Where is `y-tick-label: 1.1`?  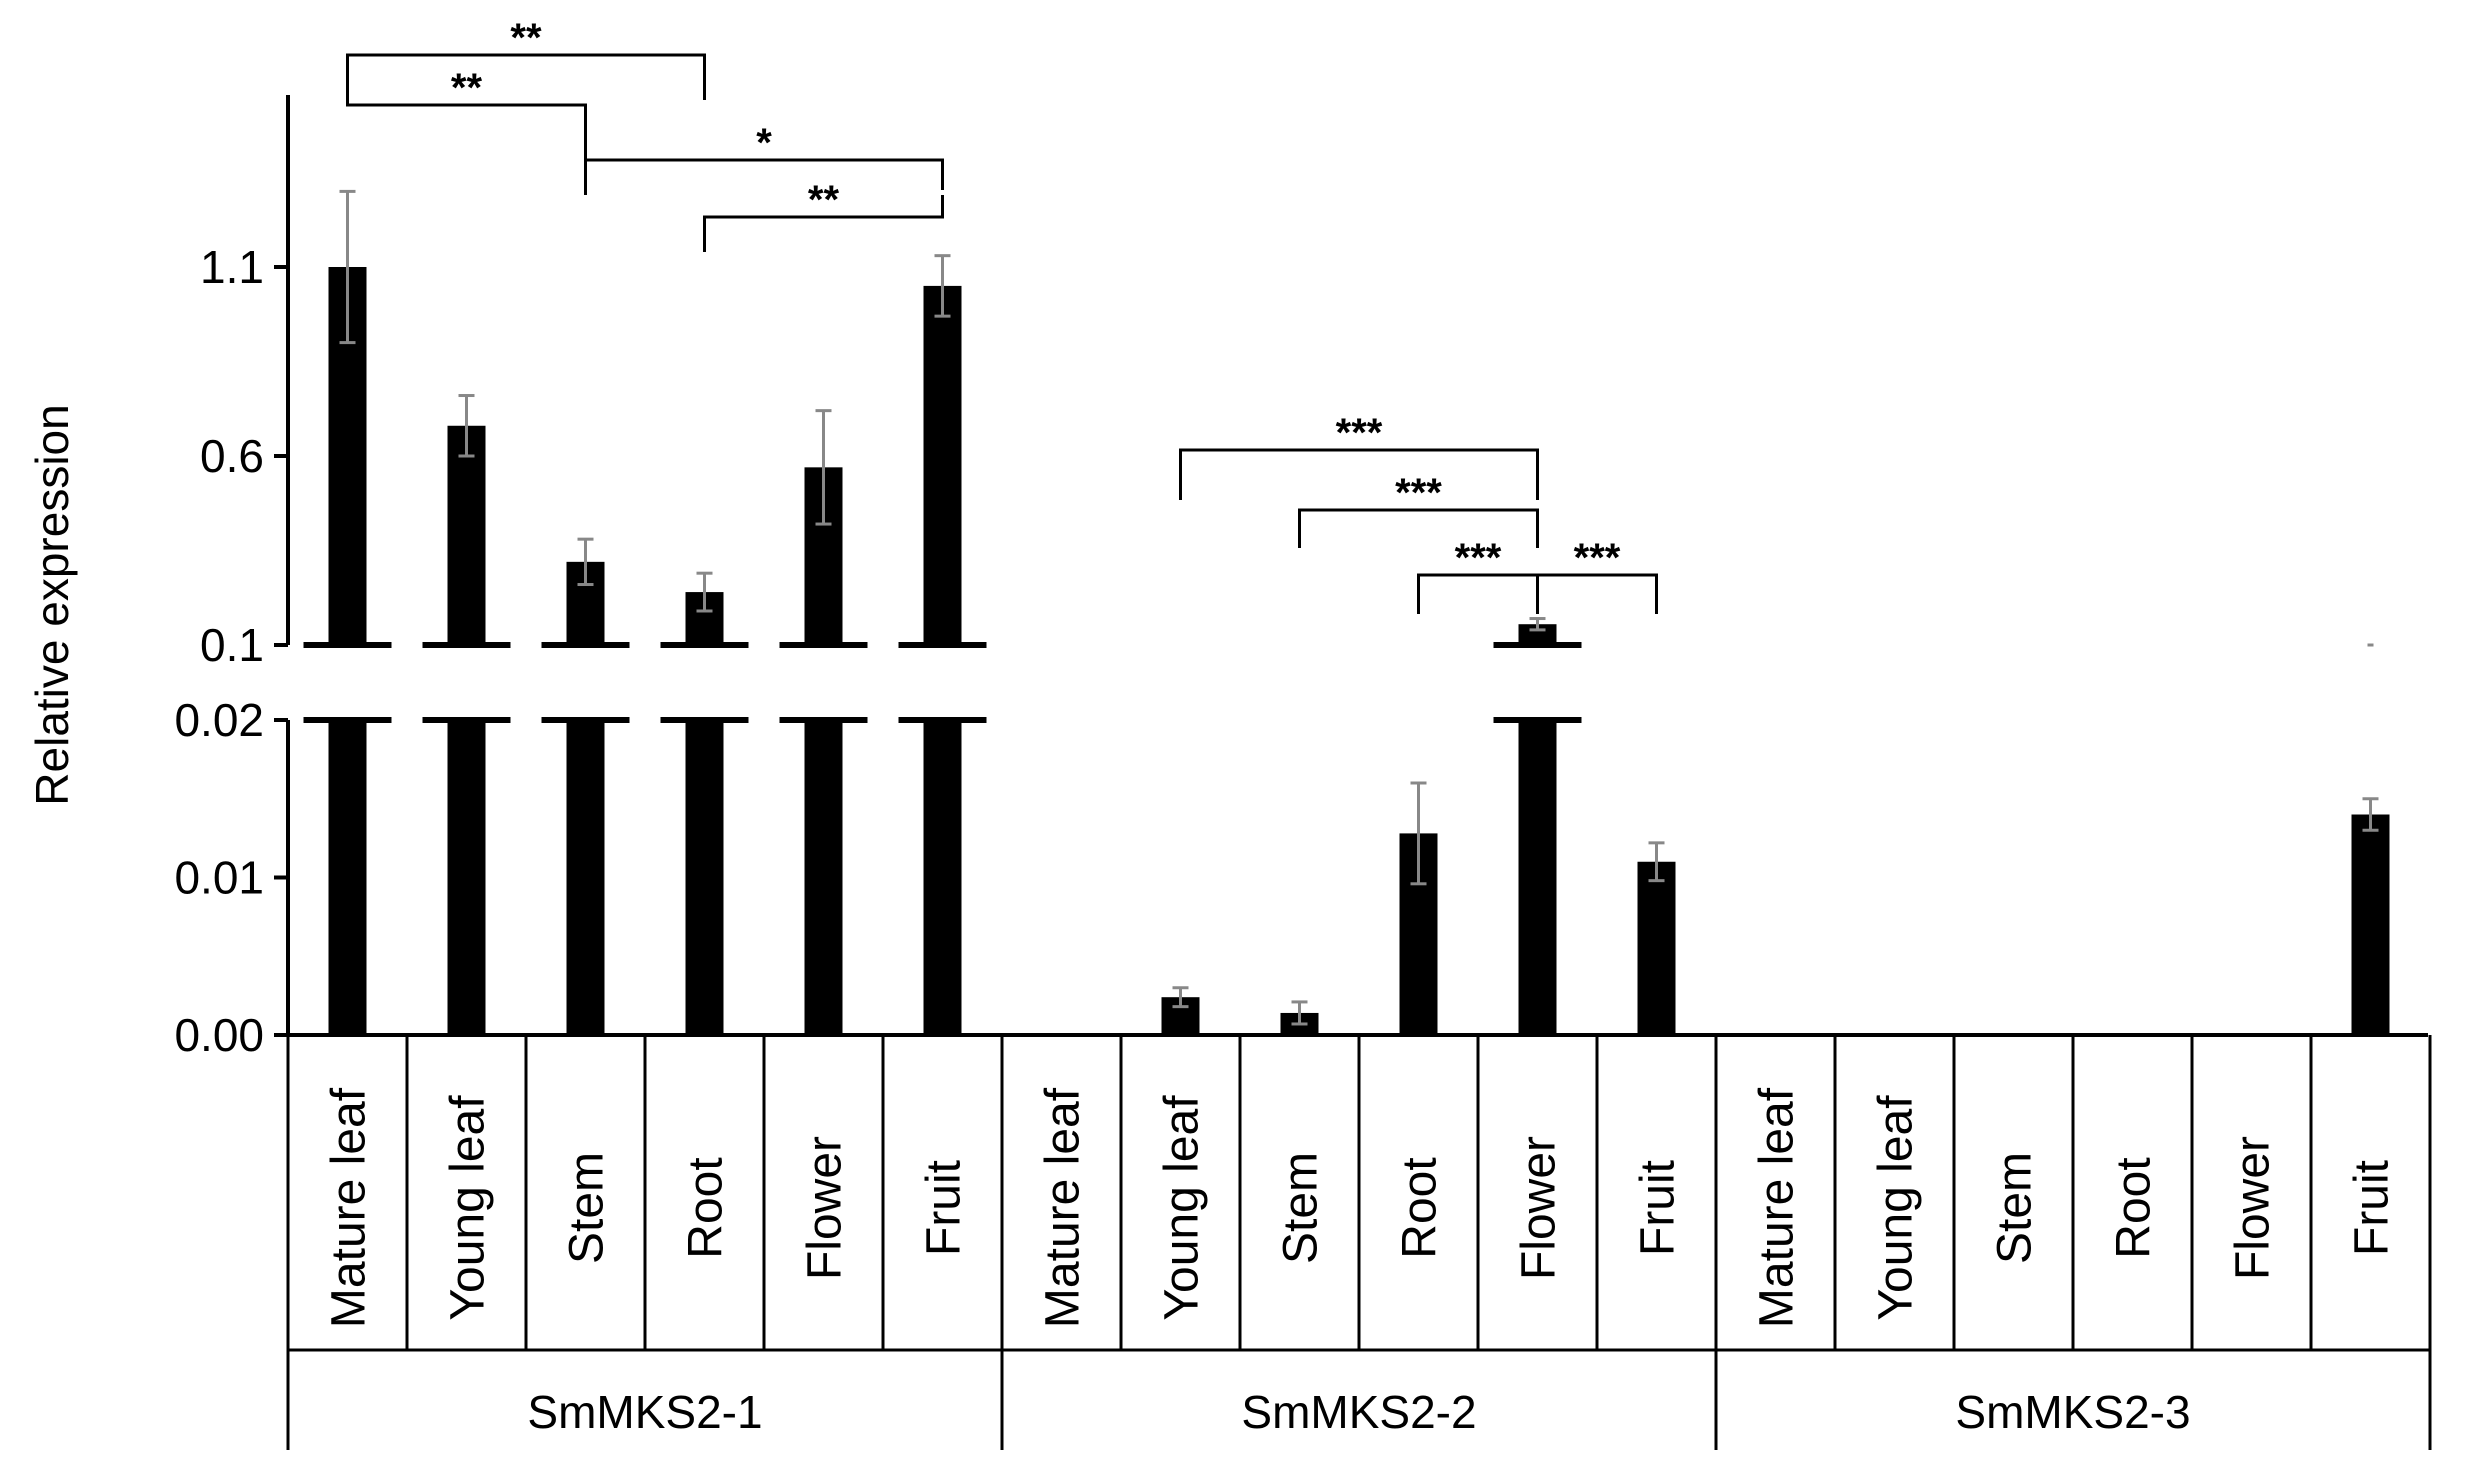
y-tick-label: 1.1 is located at coordinates (232, 267).